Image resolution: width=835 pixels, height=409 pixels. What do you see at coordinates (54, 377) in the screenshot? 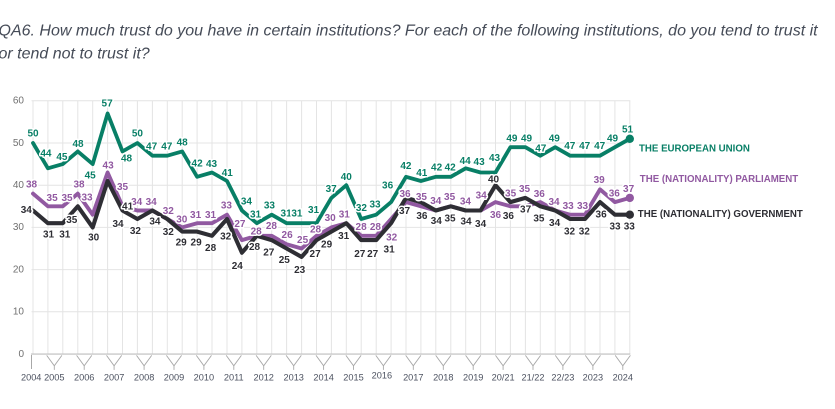
I see `svg-text: 2005` at bounding box center [54, 377].